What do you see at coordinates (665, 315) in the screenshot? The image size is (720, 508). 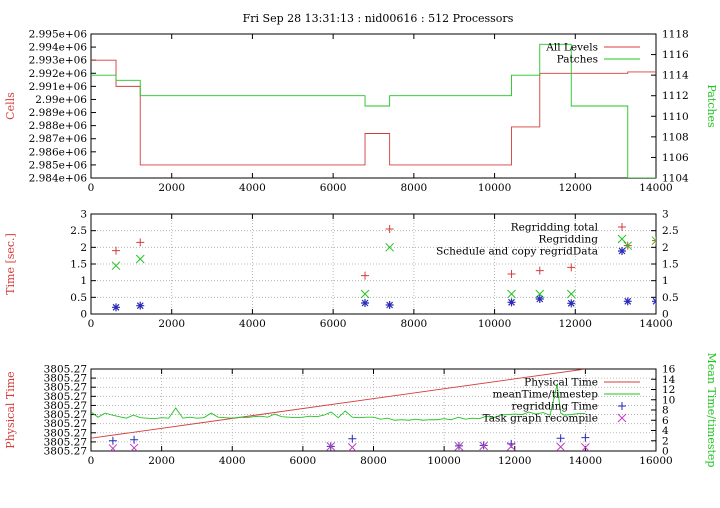 I see `y2-tick-label: 0` at bounding box center [665, 315].